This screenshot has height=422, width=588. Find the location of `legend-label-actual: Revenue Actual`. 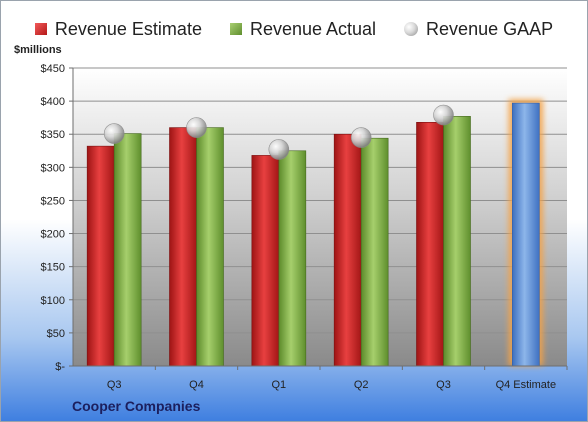

legend-label-actual: Revenue Actual is located at coordinates (313, 28).